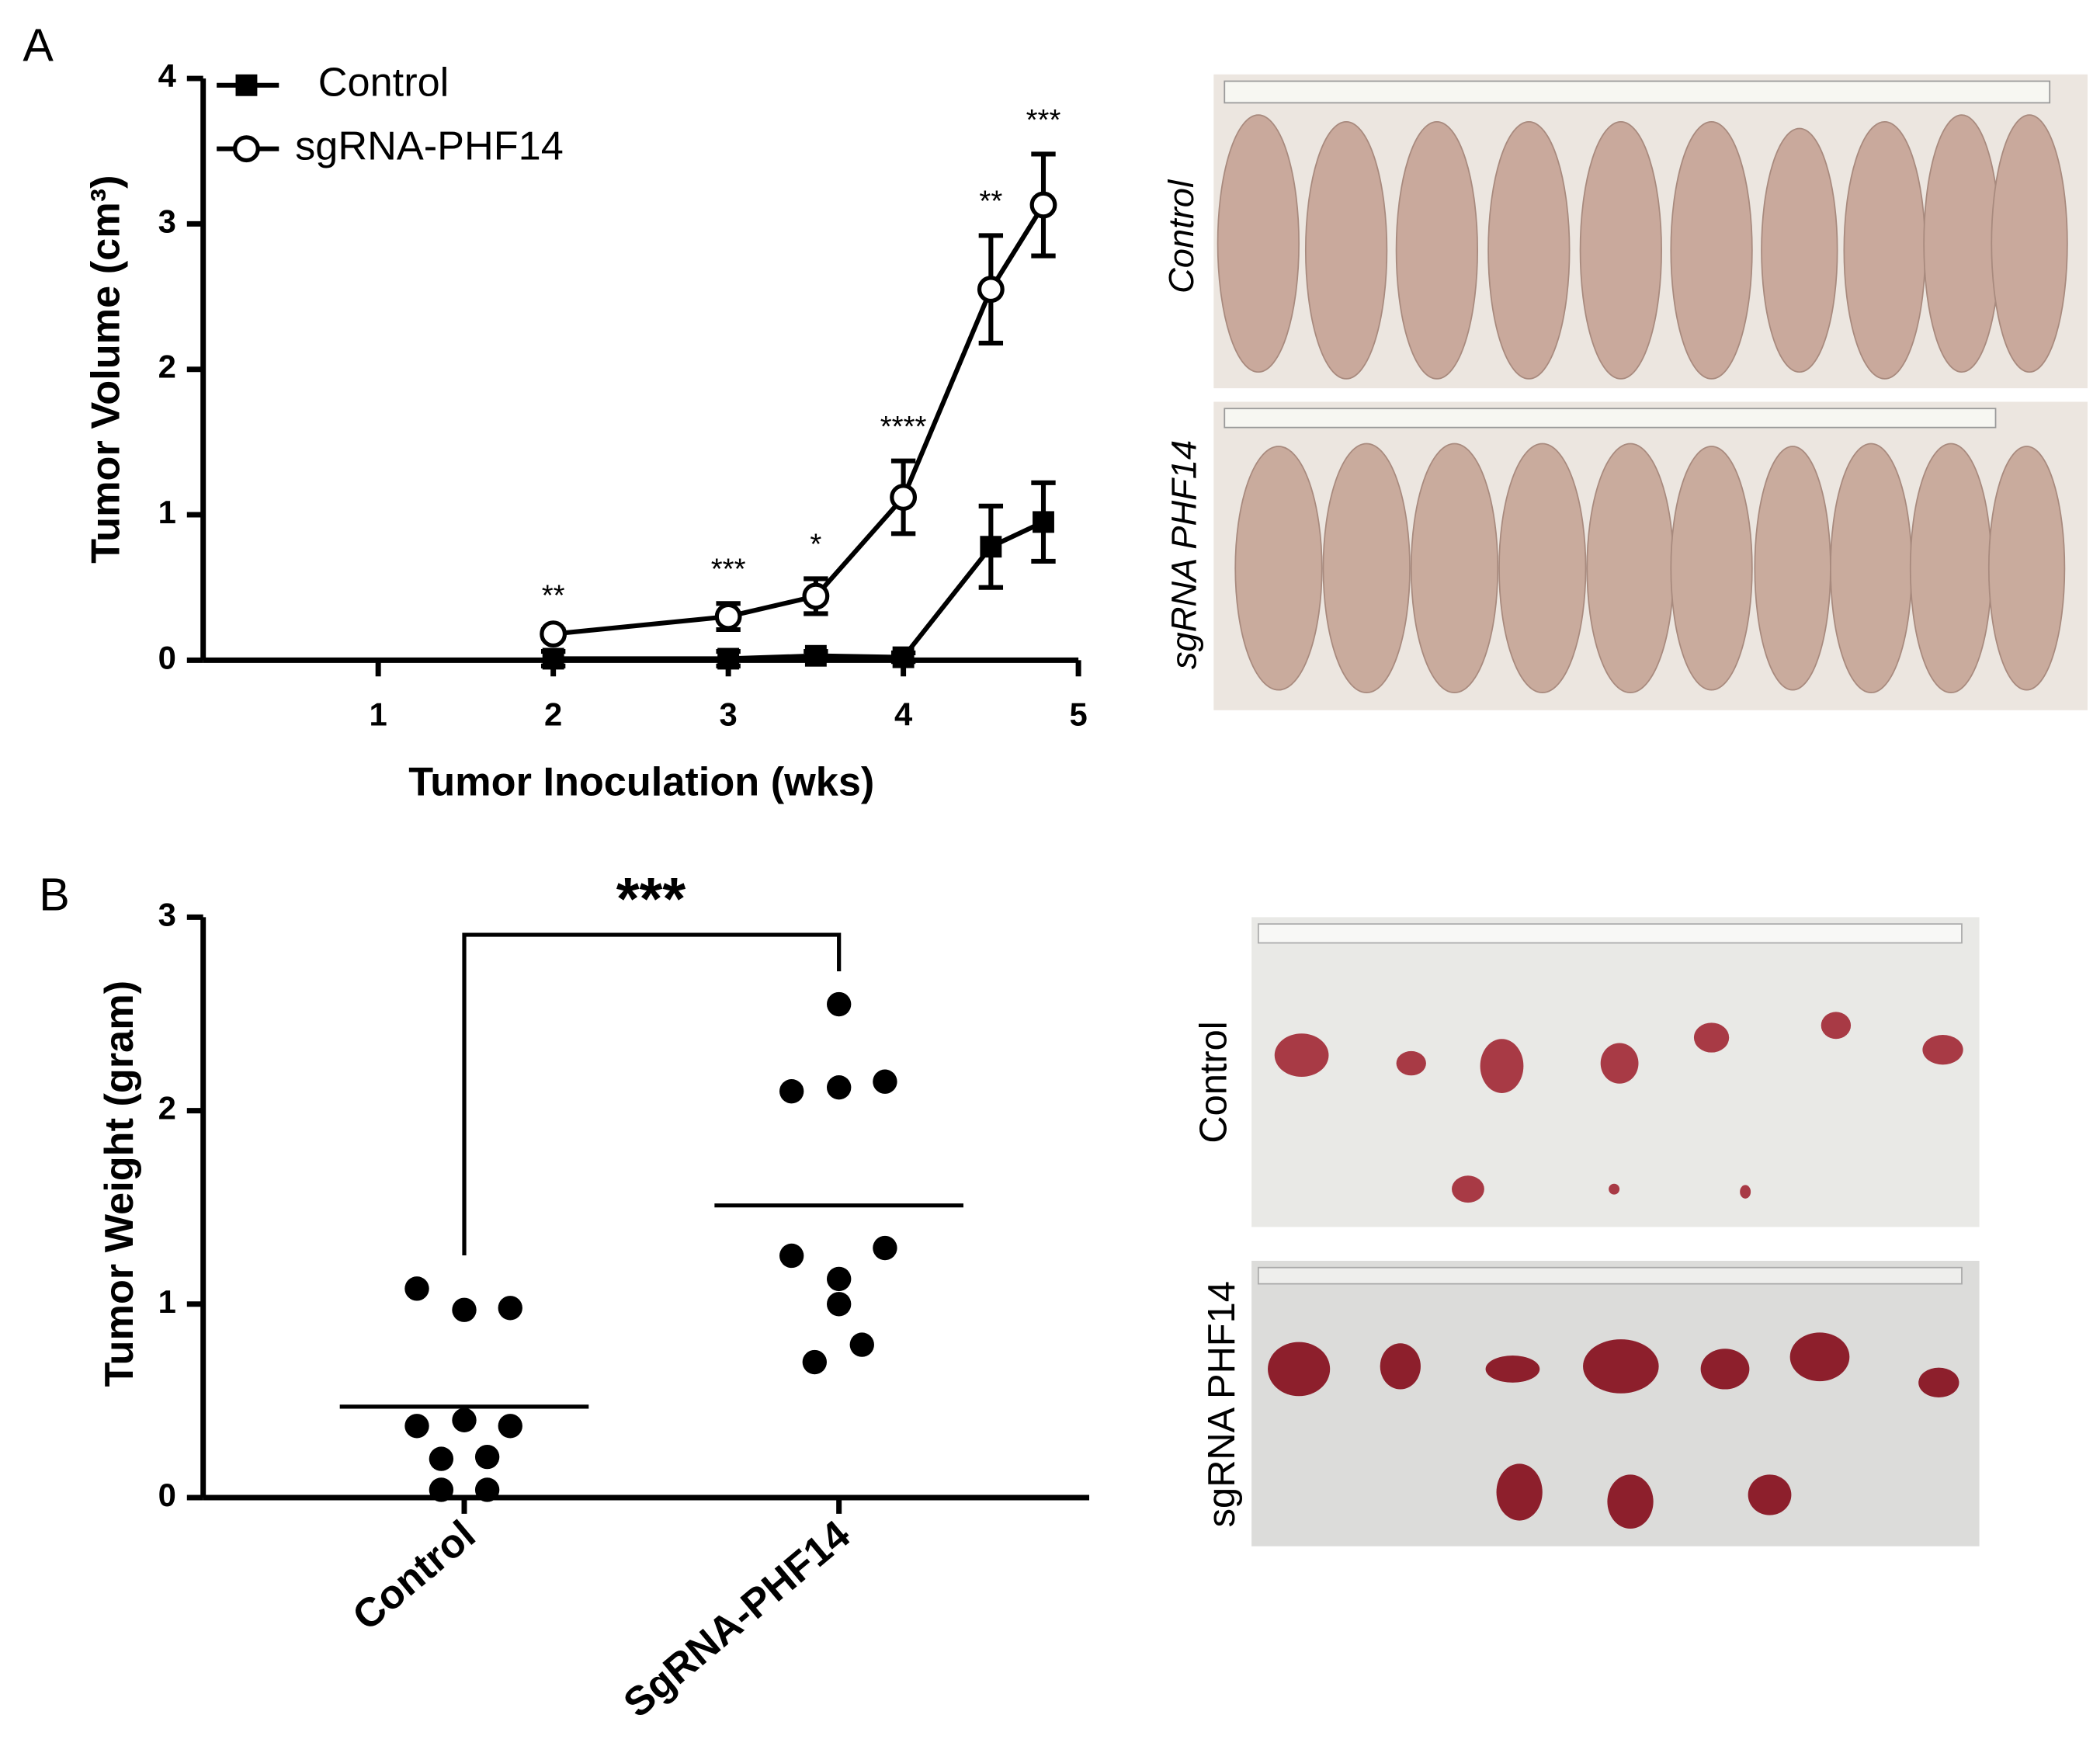 The width and height of the screenshot is (2100, 1760). Describe the element at coordinates (1078, 714) in the screenshot. I see `x-tick-label: 5` at that location.